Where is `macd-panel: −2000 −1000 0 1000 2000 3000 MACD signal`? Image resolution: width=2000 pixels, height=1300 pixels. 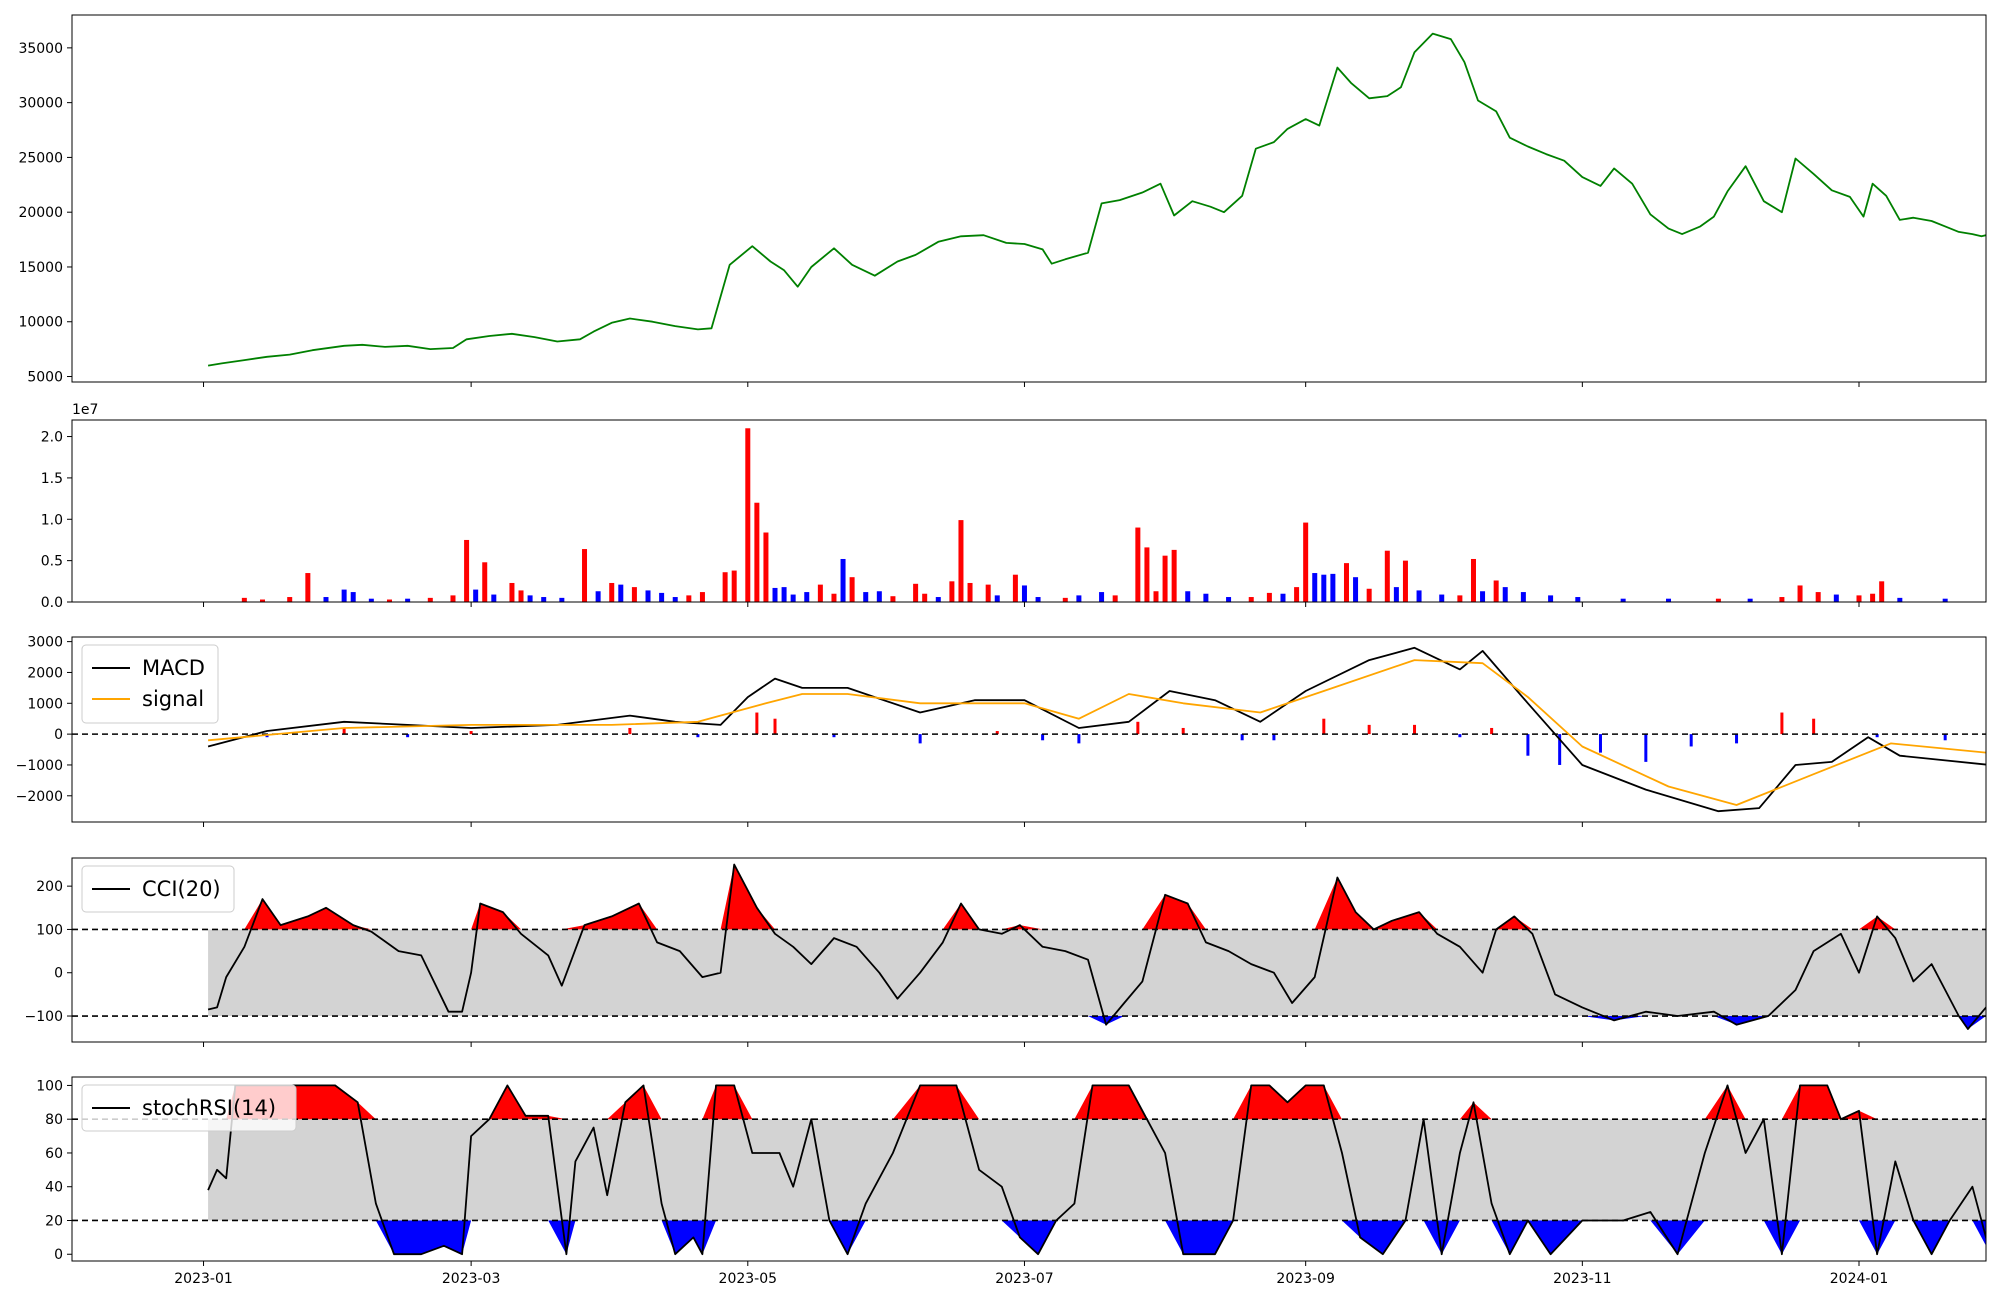 macd-panel: −2000 −1000 0 1000 2000 3000 MACD signal is located at coordinates (1001, 731).